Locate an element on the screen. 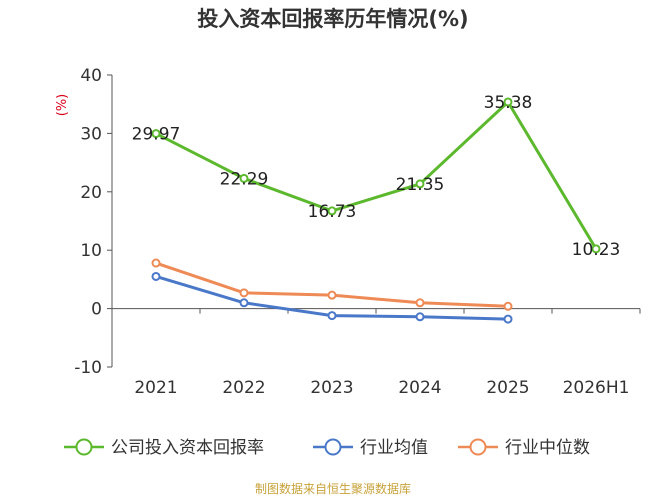  x-tick-label: 2024 is located at coordinates (419, 388).